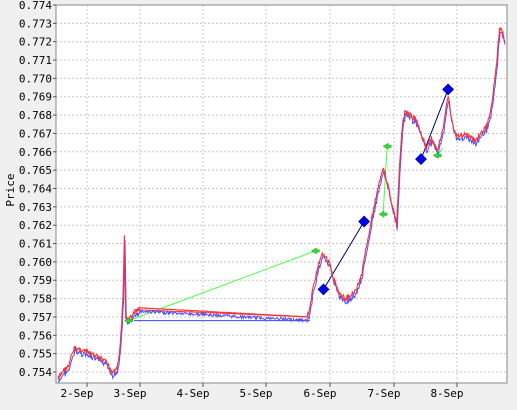  I want to click on y-tick-label: 0.761, so click(35, 244).